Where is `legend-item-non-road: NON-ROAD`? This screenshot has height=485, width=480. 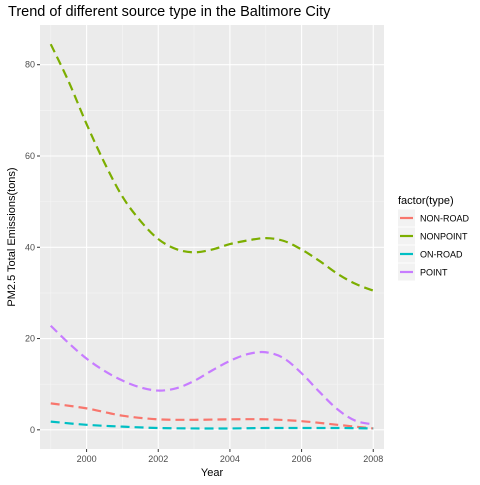 legend-item-non-road: NON-ROAD is located at coordinates (433, 218).